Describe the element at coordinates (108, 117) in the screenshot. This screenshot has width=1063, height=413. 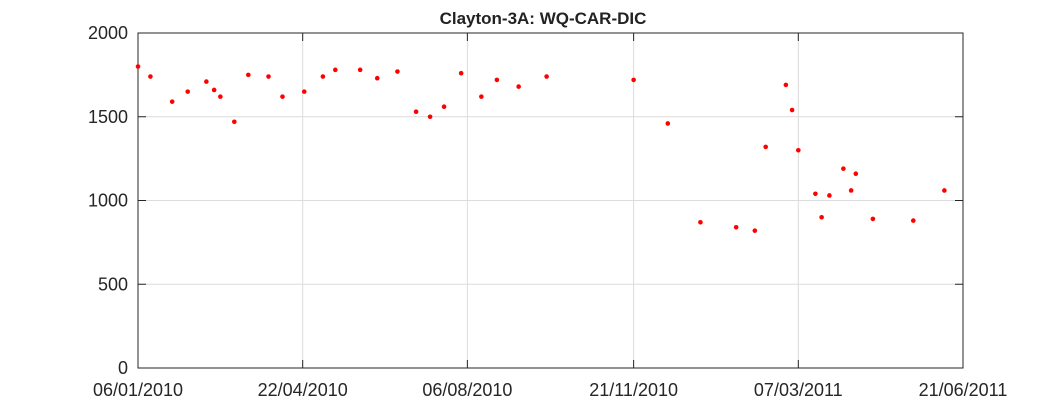
I see `y-tick-label: 1500` at that location.